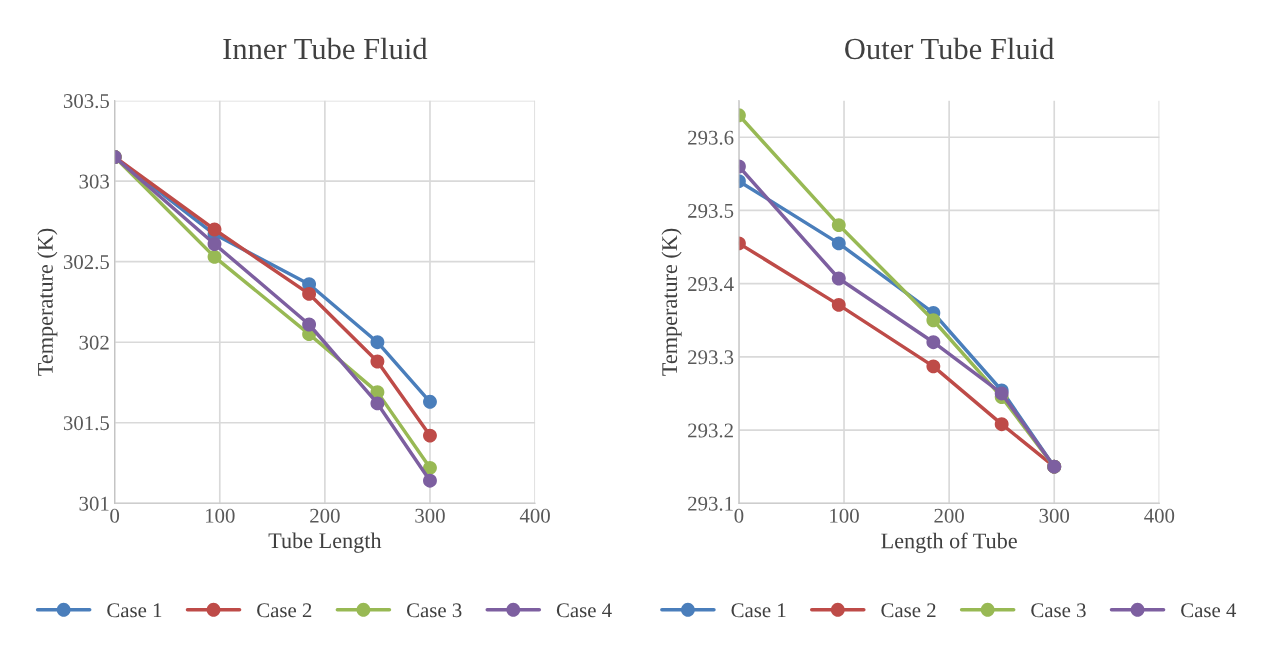 This screenshot has width=1274, height=671. Describe the element at coordinates (711, 137) in the screenshot. I see `y-tick-label: 293.6` at that location.